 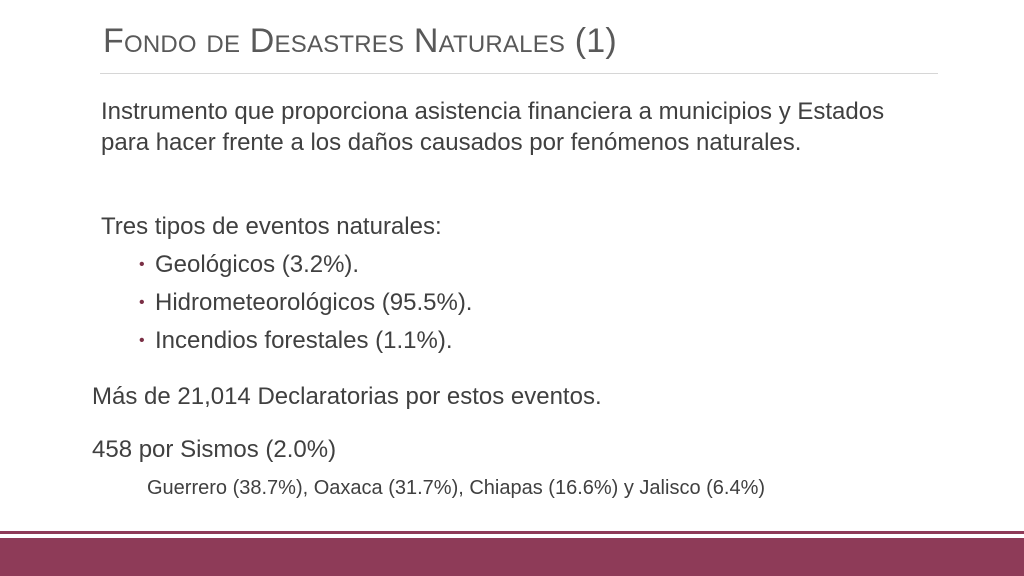 I want to click on list-item: • Geológicos (3.2%)., so click(x=305, y=268).